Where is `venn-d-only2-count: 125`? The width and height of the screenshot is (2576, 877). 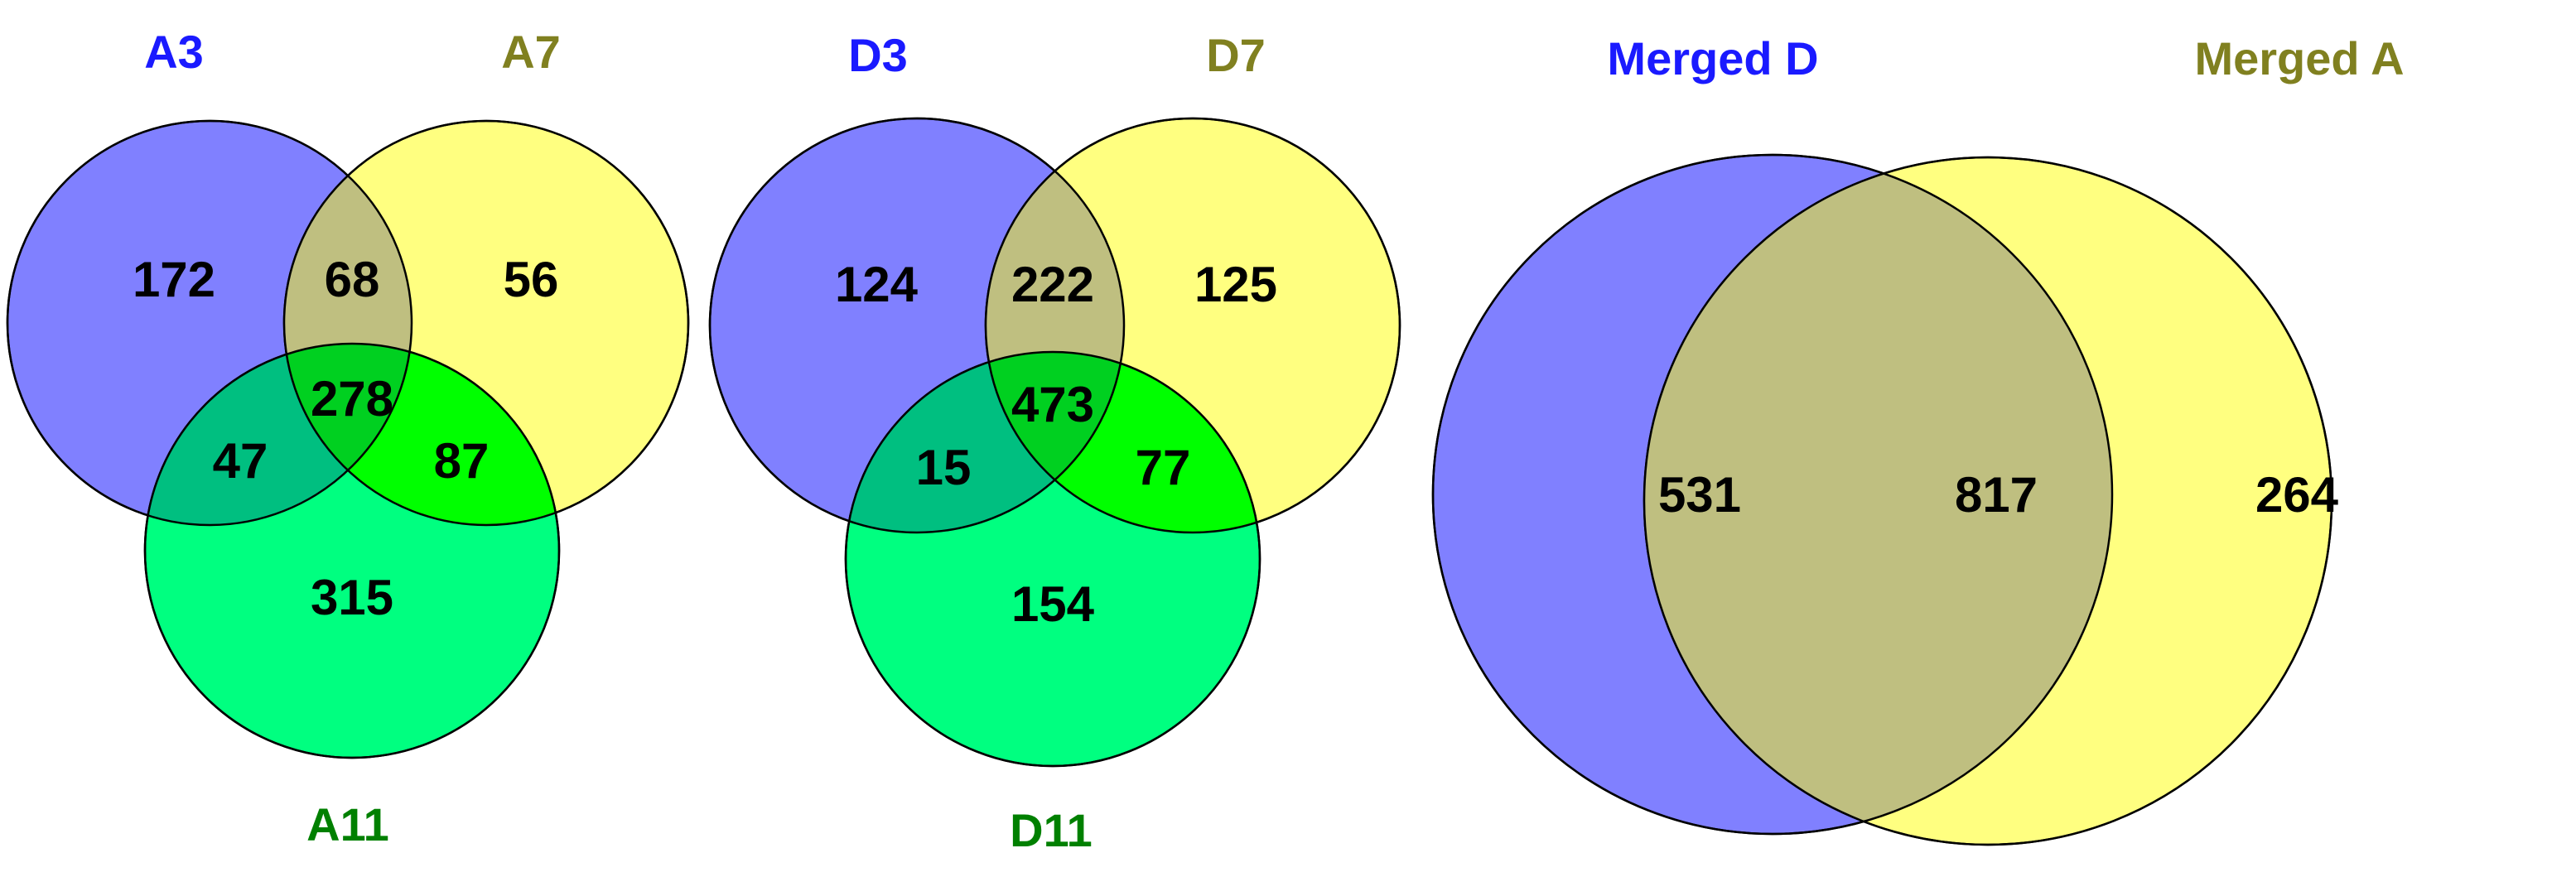
venn-d-only2-count: 125 is located at coordinates (1235, 284).